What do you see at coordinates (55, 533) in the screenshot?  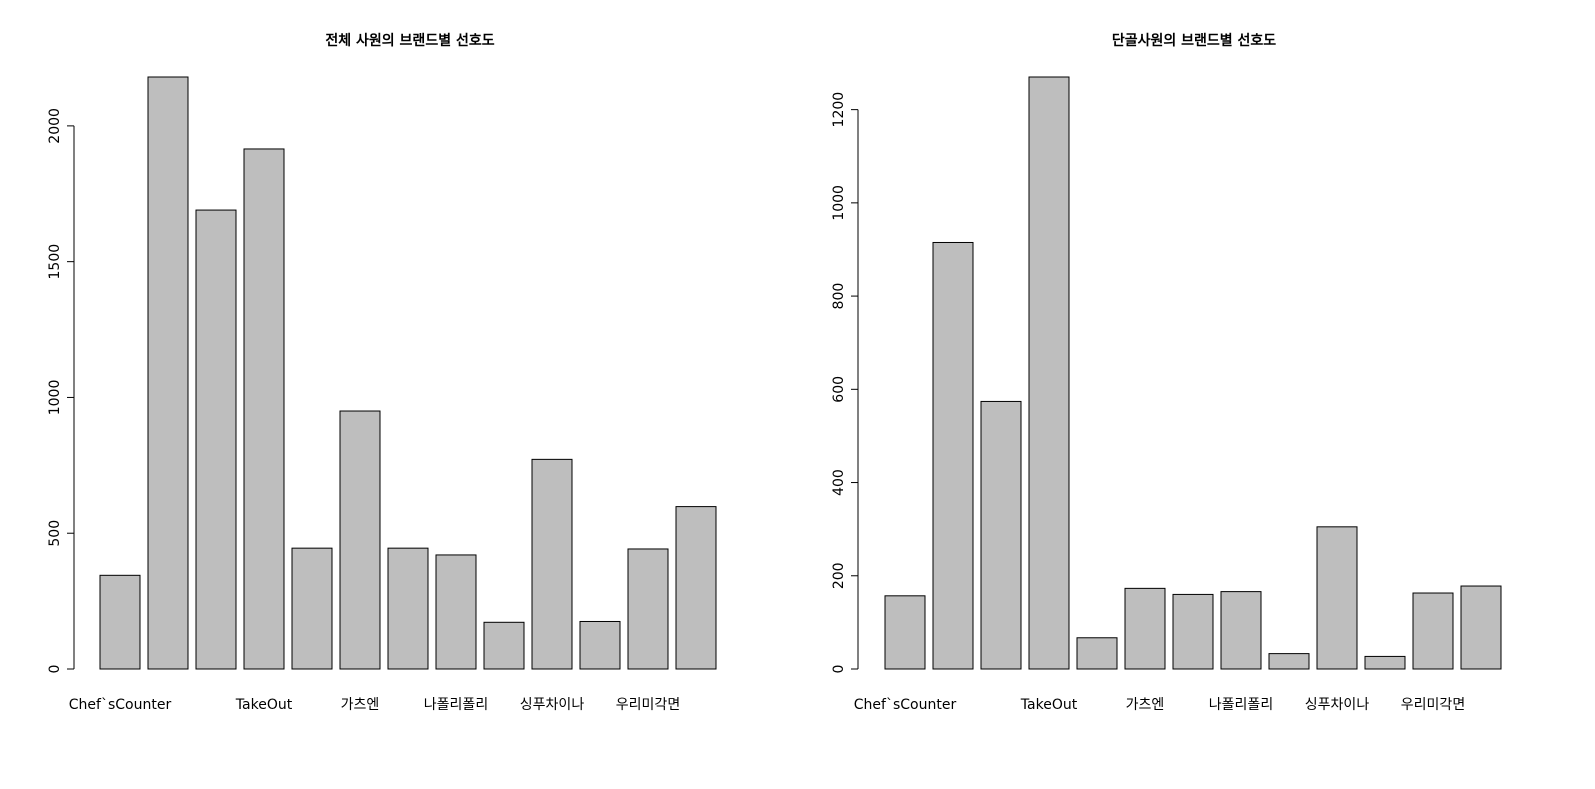 I see `y-tick-label: 500` at bounding box center [55, 533].